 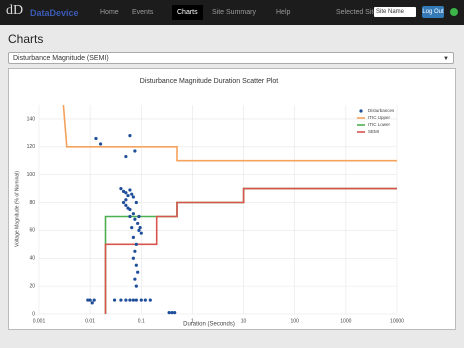 I want to click on logout-button: Log Out, so click(x=433, y=12).